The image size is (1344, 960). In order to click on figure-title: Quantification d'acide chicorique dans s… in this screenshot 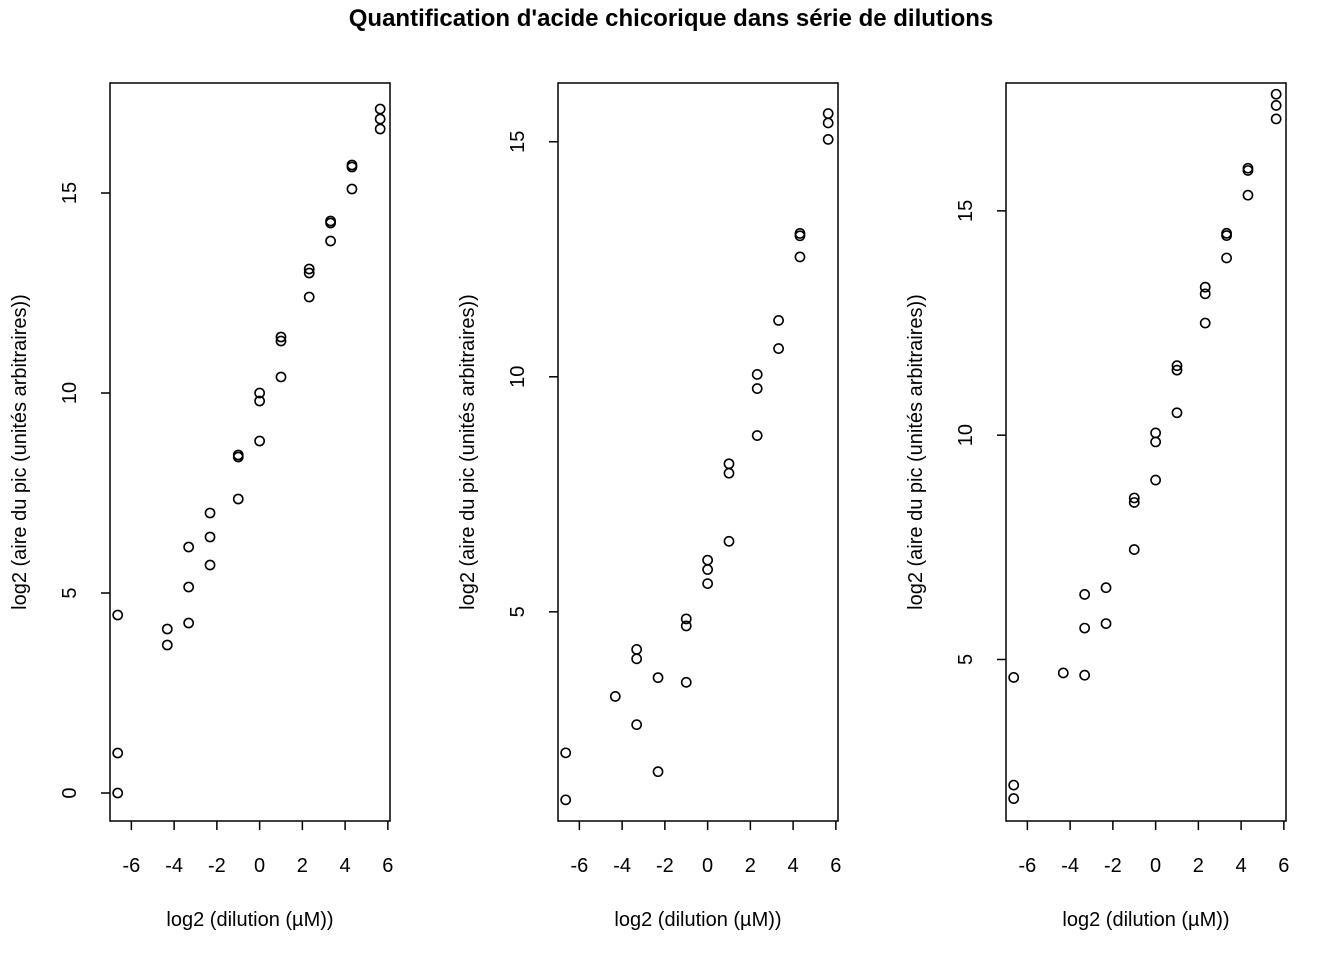, I will do `click(671, 18)`.